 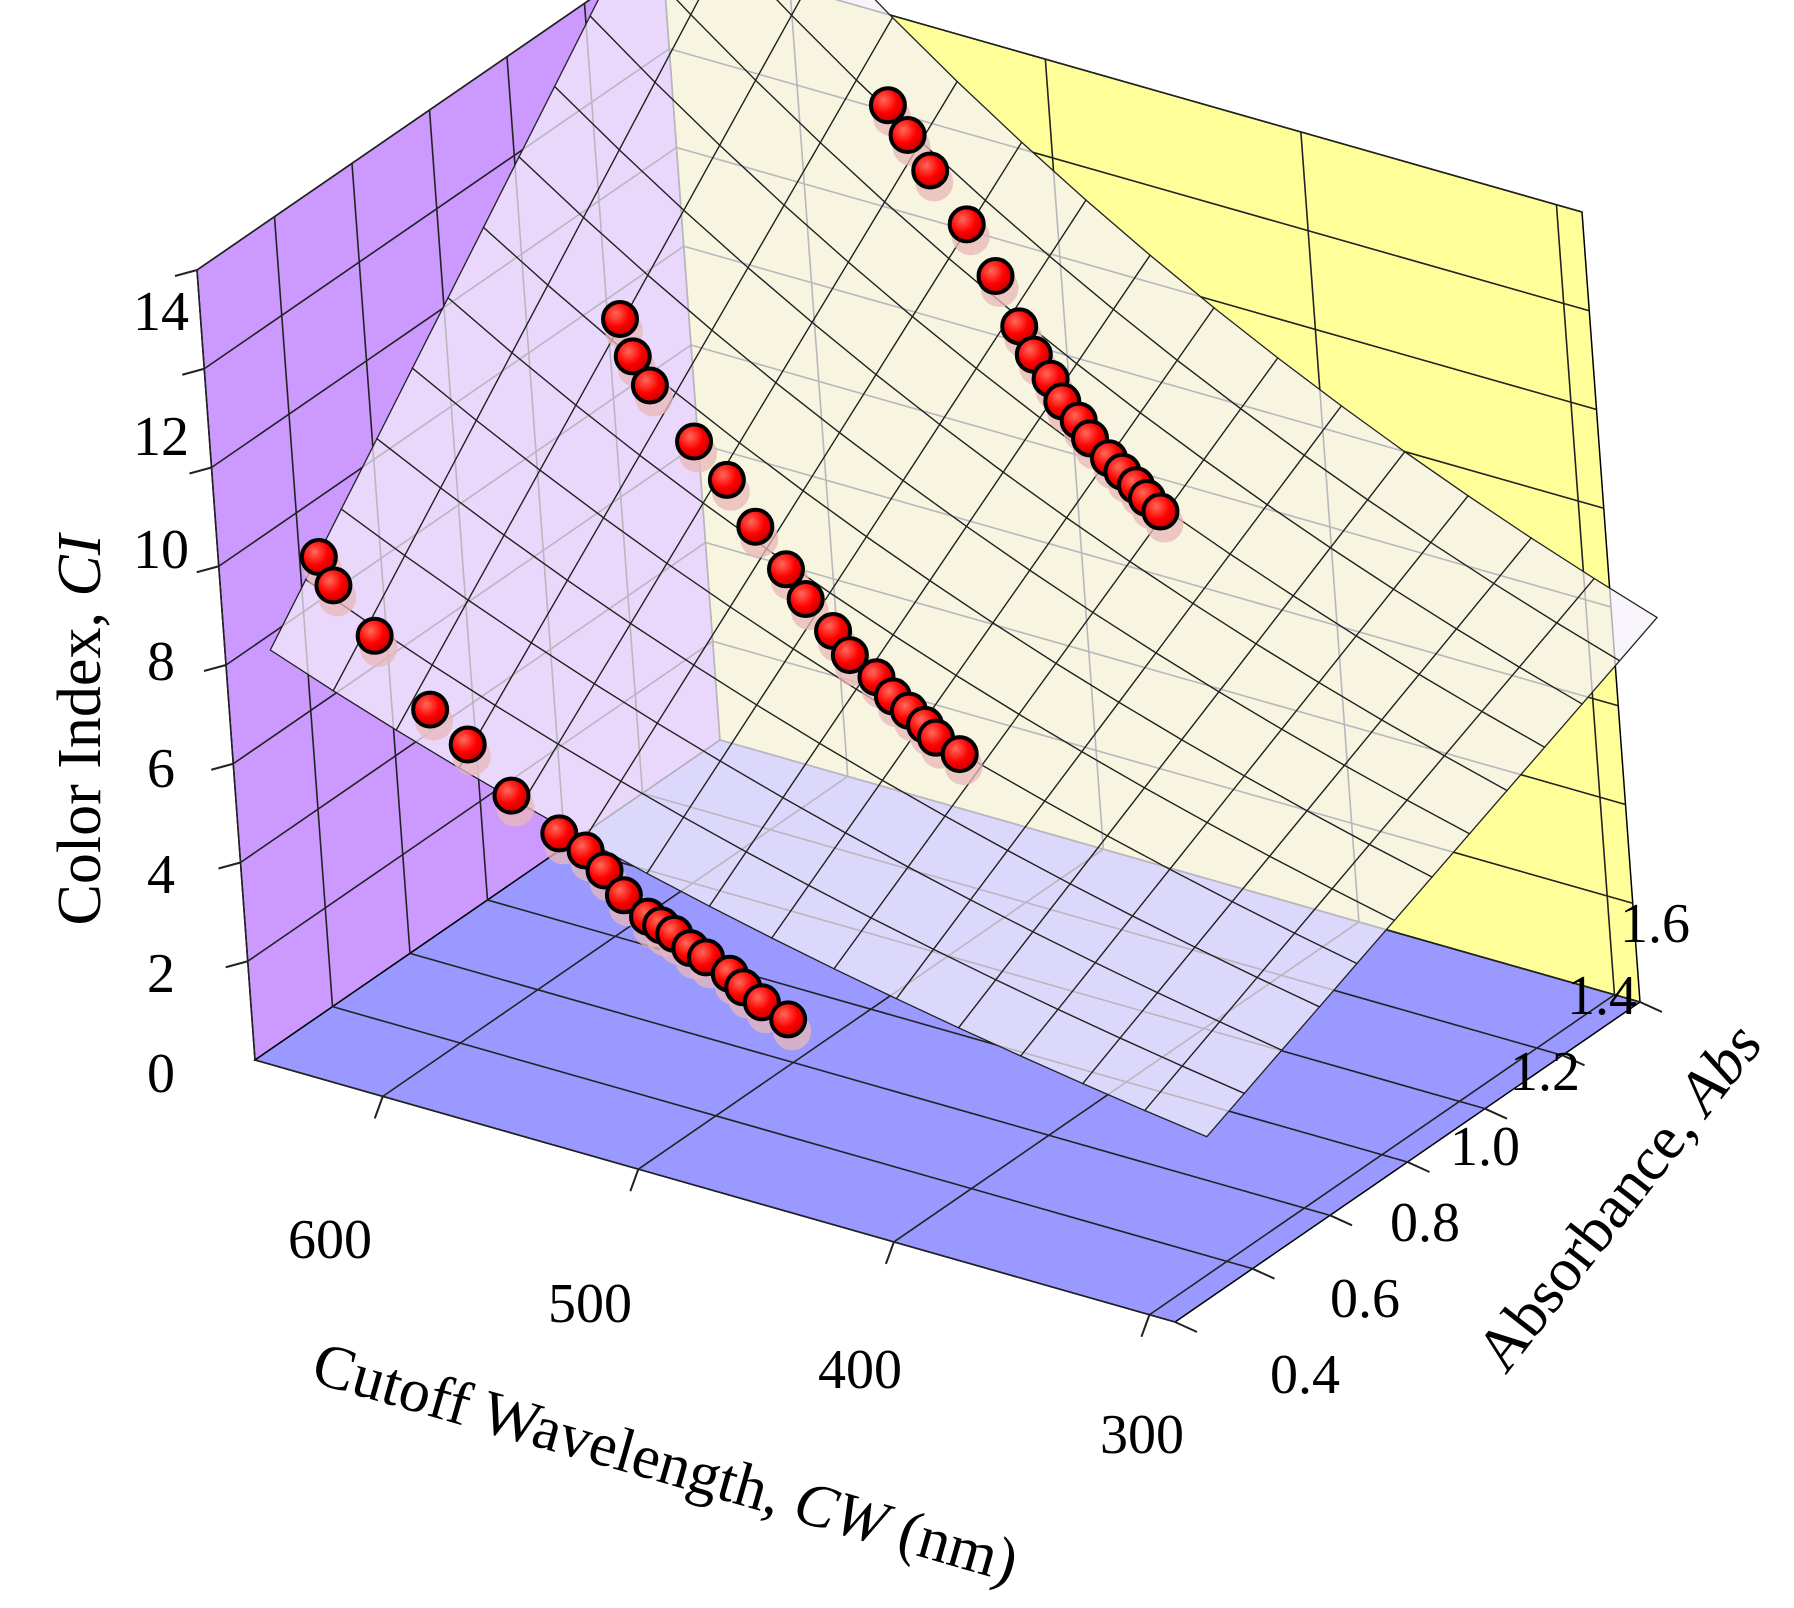 I want to click on y-tick-label: 0.8, so click(x=1425, y=1223).